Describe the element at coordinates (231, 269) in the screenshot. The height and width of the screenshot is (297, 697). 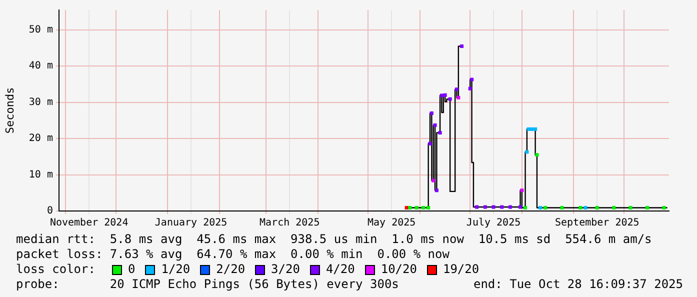
I see `legend-label: 2/20` at that location.